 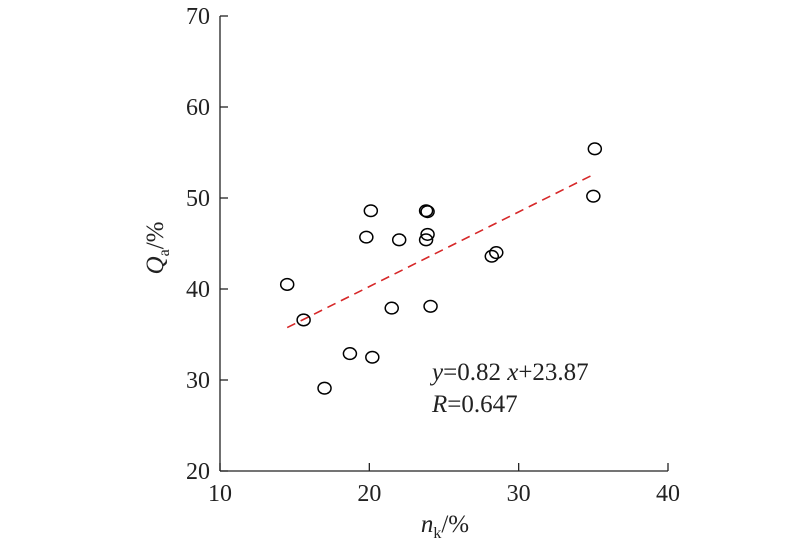 What do you see at coordinates (198, 290) in the screenshot?
I see `y-tick-label: 40` at bounding box center [198, 290].